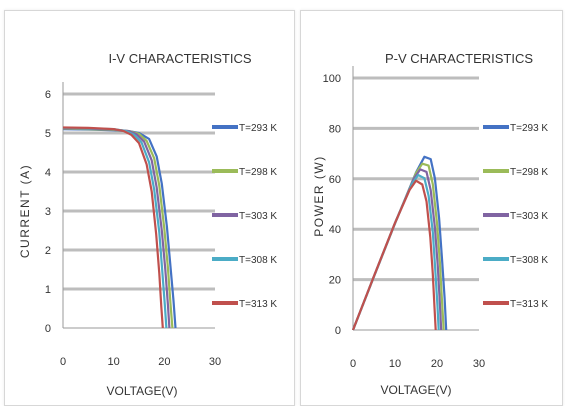  What do you see at coordinates (529, 216) in the screenshot?
I see `pv-legend-label: T=303 K` at bounding box center [529, 216].